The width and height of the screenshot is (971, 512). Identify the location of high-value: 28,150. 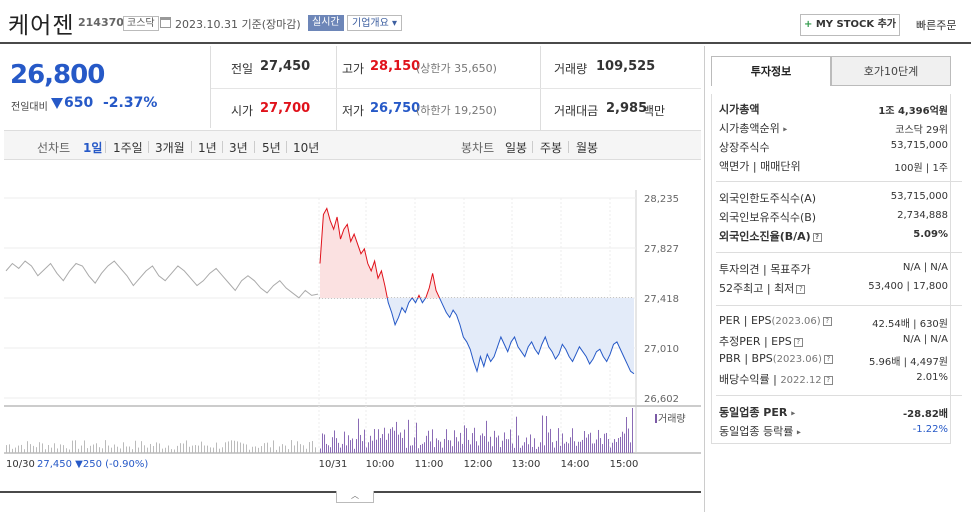
(395, 66).